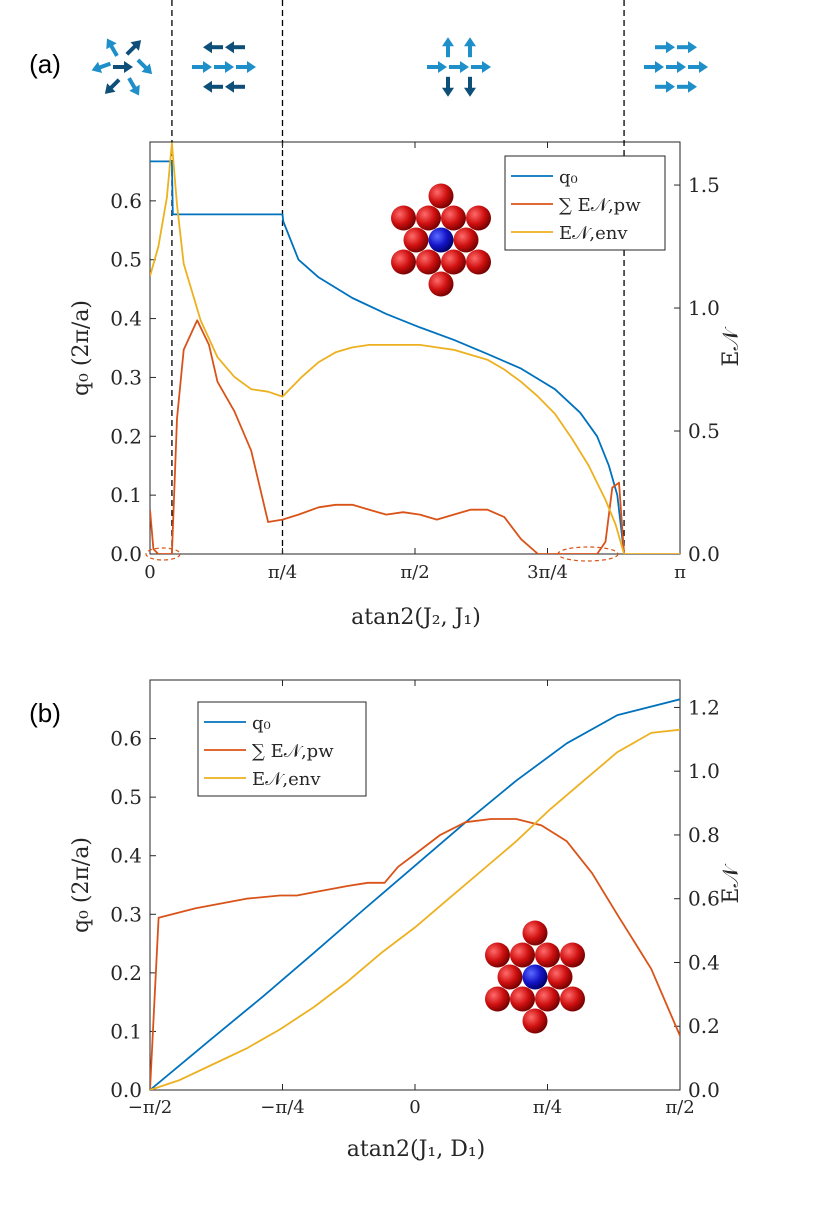 The image size is (831, 1217). I want to click on vortex-arrow-icon-3-head, so click(128, 67).